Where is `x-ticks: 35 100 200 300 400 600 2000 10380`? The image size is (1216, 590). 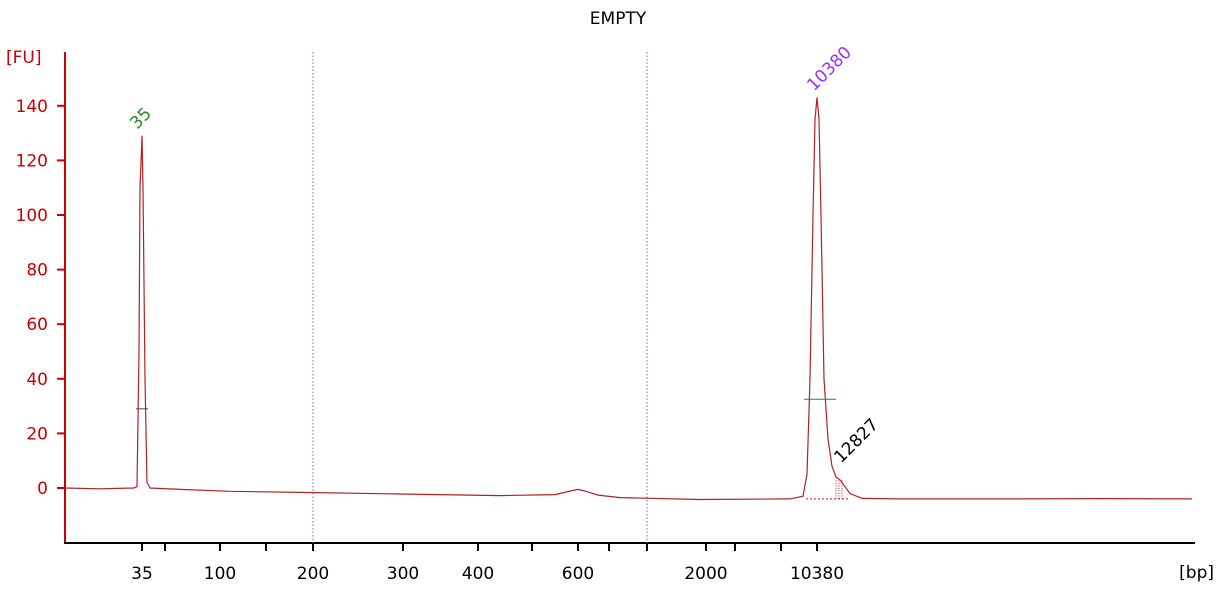
x-ticks: 35 100 200 300 400 600 2000 10380 is located at coordinates (487, 563).